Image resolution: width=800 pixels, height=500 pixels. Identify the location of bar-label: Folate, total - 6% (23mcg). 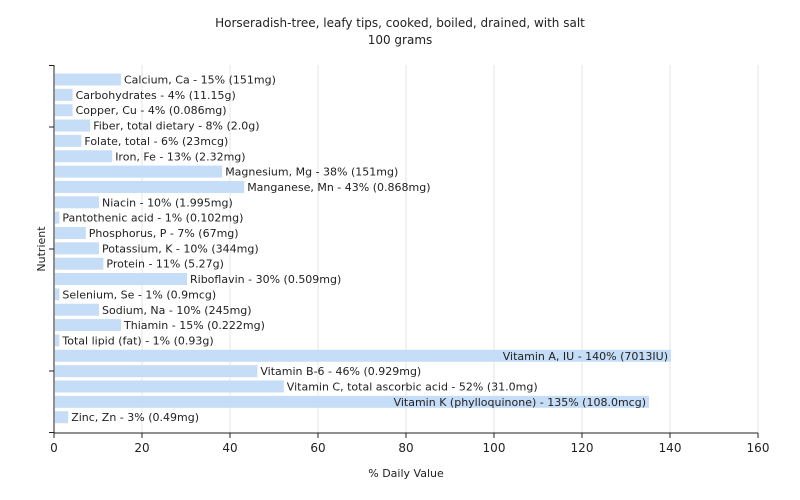
(156, 141).